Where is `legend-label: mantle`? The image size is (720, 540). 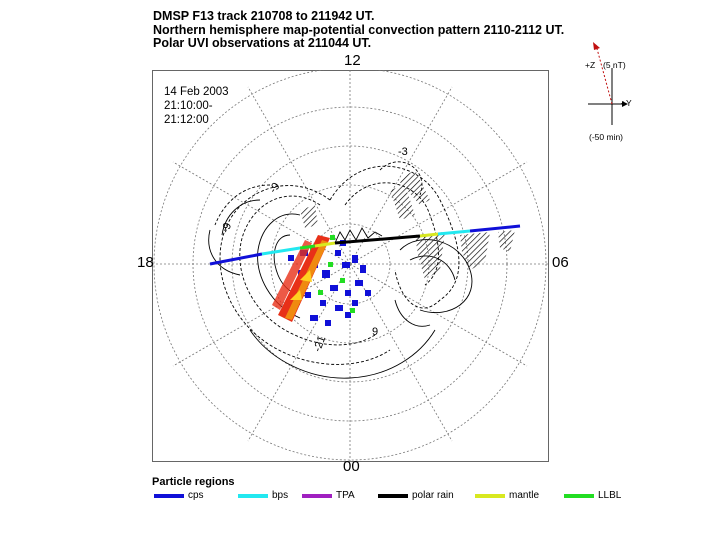 legend-label: mantle is located at coordinates (524, 495).